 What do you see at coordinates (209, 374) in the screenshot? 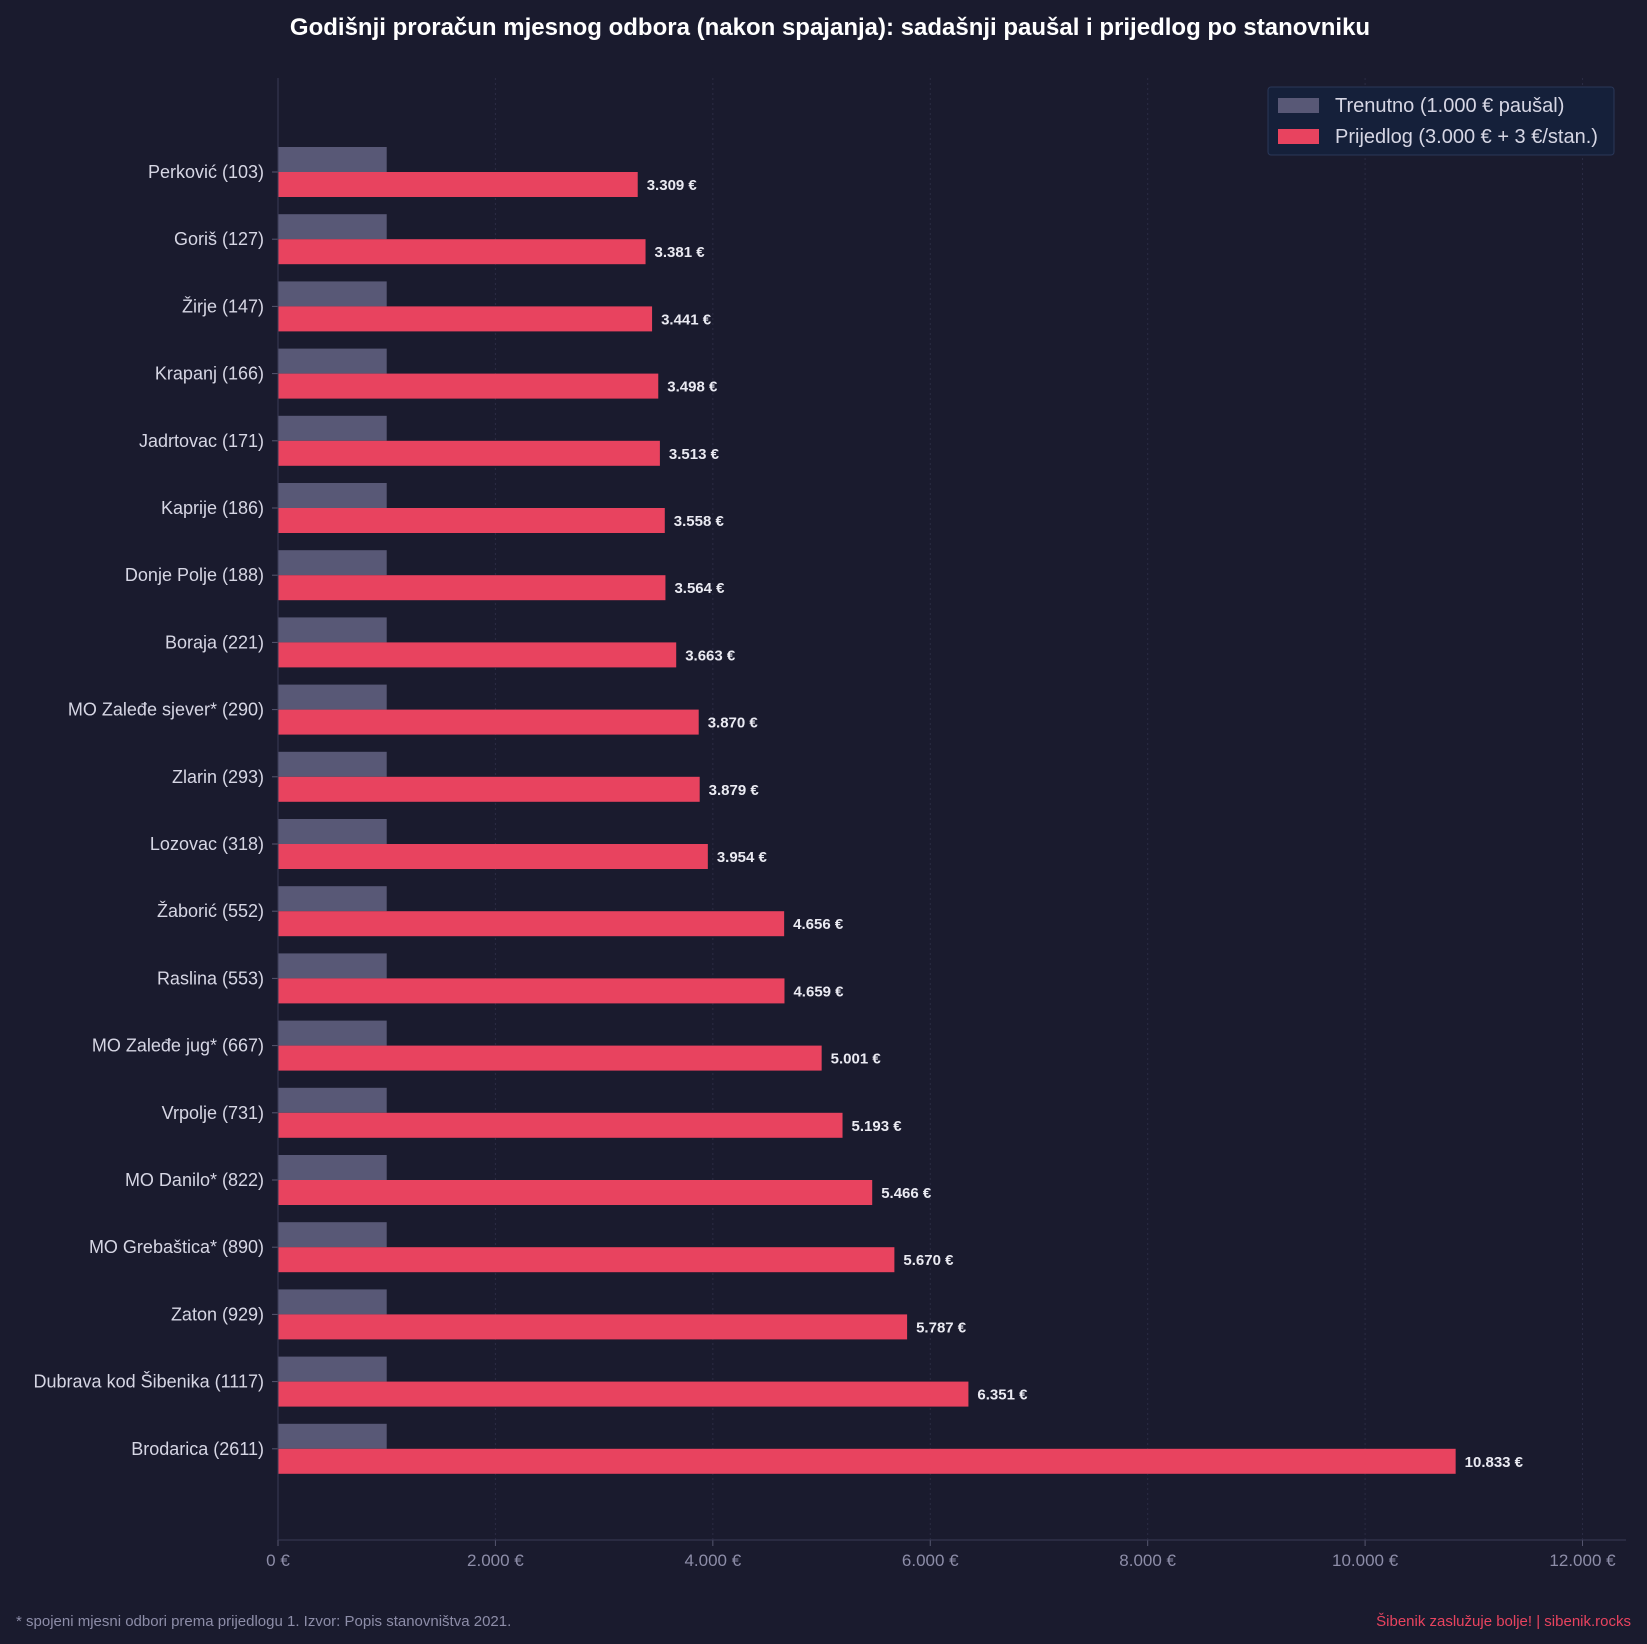
I see `category-label: Krapanj (166)` at bounding box center [209, 374].